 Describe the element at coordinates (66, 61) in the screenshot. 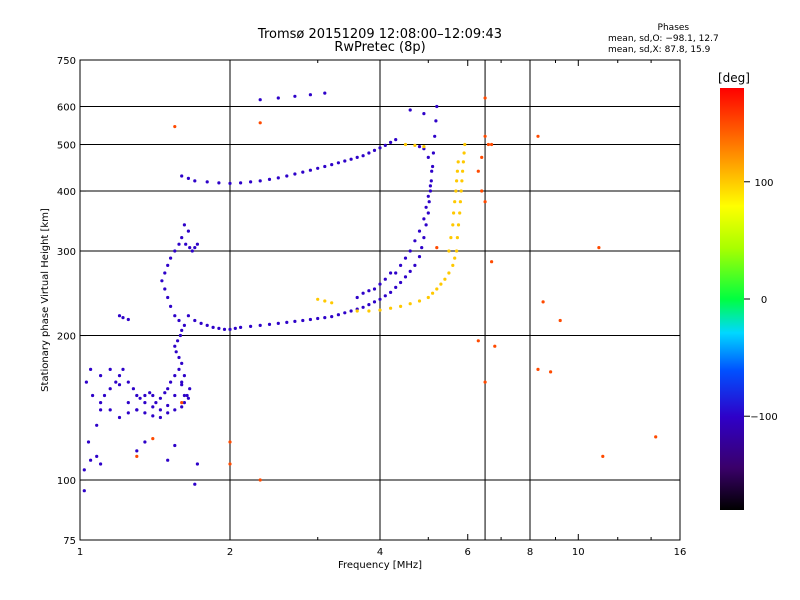

I see `y-tick-label: 750` at that location.